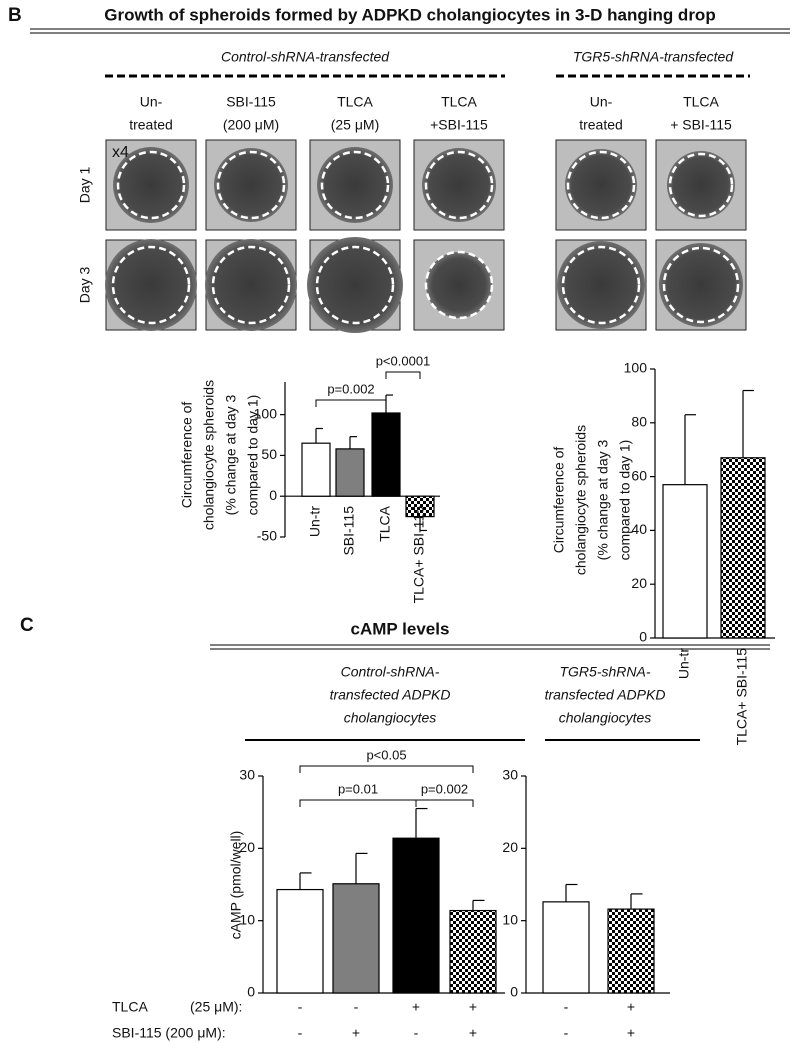 The width and height of the screenshot is (800, 1043). I want to click on panel-label: C, so click(27, 625).